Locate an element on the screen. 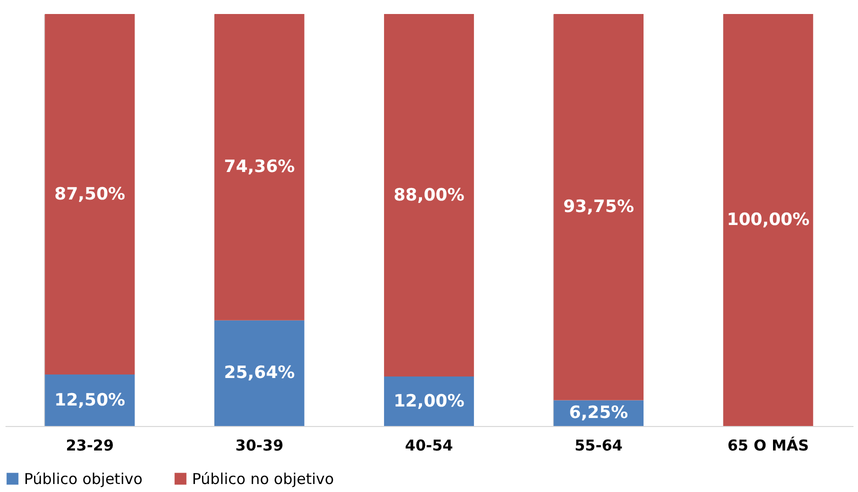  data-label: 74,36% is located at coordinates (259, 167).